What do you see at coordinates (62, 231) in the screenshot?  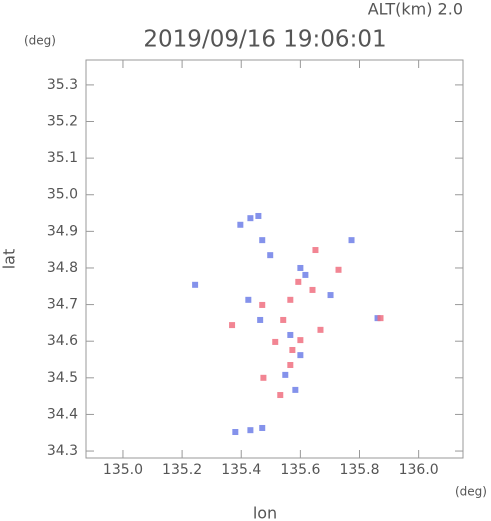 I see `y-tick-label: 34.9` at bounding box center [62, 231].